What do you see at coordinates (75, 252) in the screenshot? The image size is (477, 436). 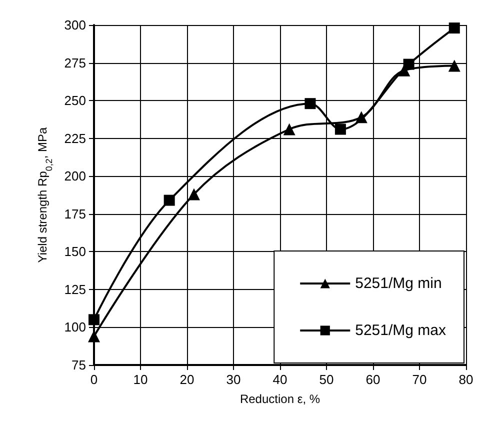 I see `y-tick-label: 150` at bounding box center [75, 252].